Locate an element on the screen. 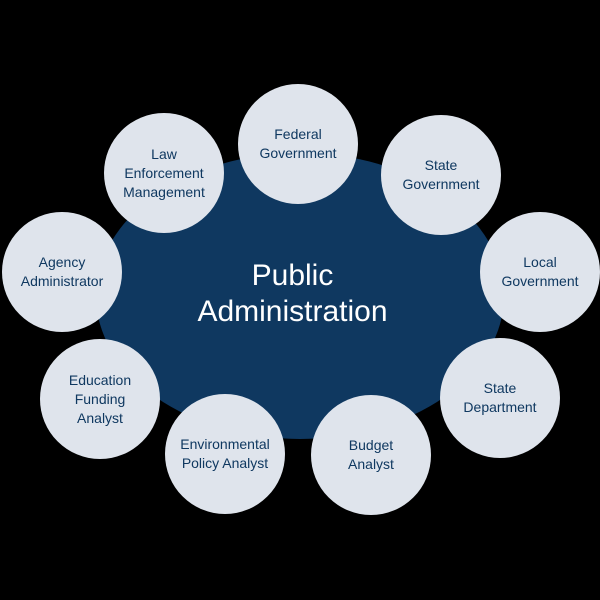 The image size is (600, 600). node-label: Agency Administrator is located at coordinates (62, 271).